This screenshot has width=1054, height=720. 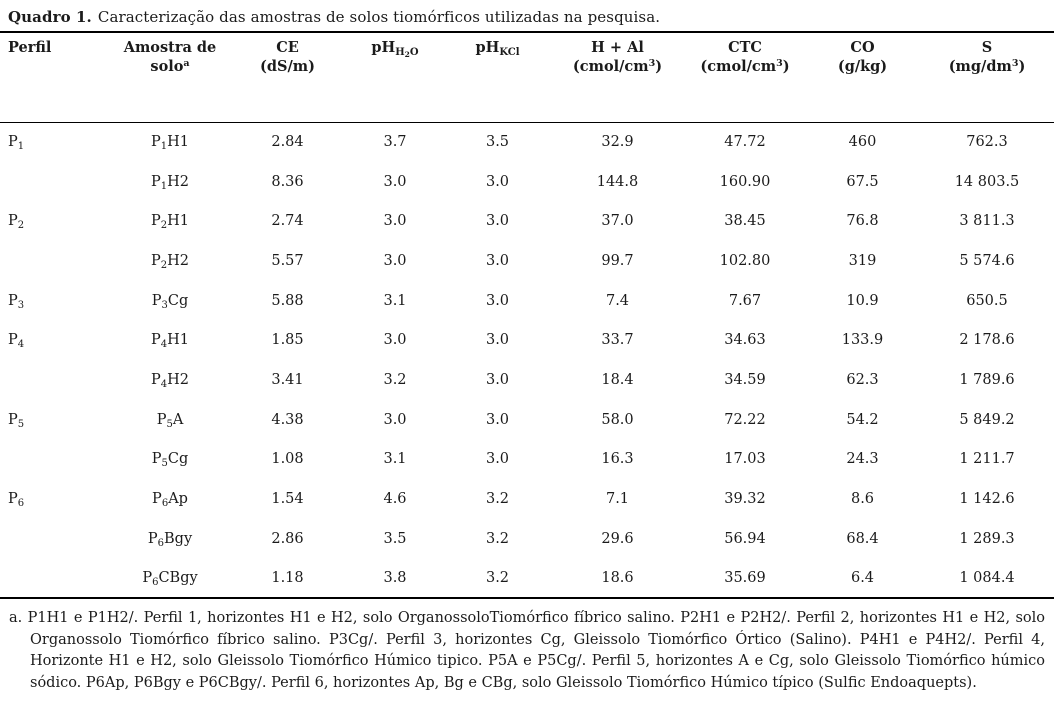 I want to click on co-cell: 133.9, so click(x=862, y=340).